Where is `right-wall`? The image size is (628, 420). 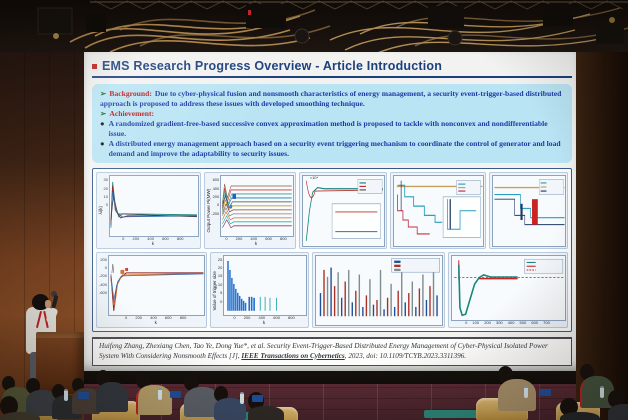 right-wall is located at coordinates (602, 233).